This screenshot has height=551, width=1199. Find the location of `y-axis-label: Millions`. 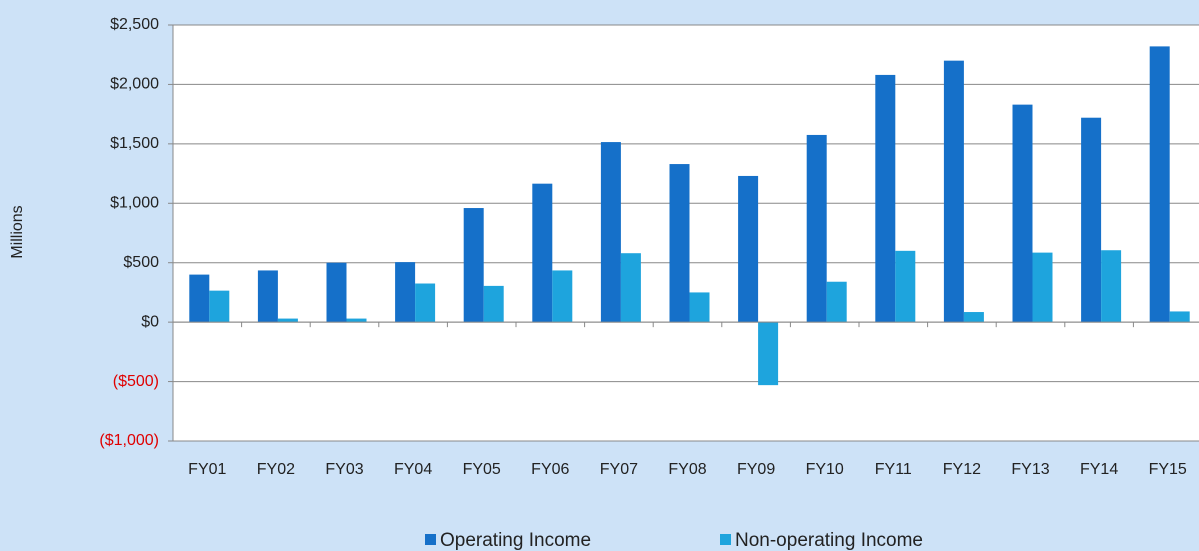

y-axis-label: Millions is located at coordinates (17, 231).